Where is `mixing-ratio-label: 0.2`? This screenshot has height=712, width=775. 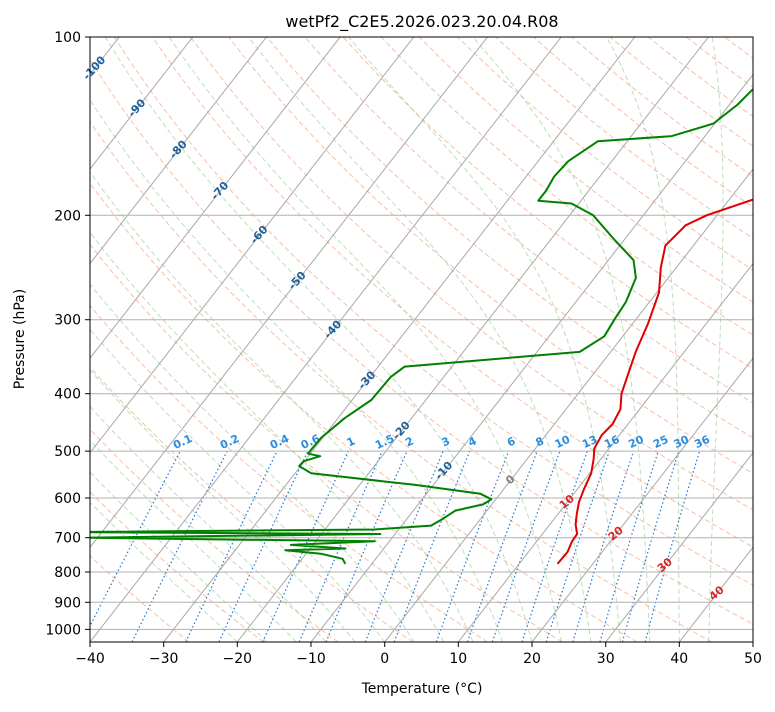 mixing-ratio-label: 0.2 is located at coordinates (229, 442).